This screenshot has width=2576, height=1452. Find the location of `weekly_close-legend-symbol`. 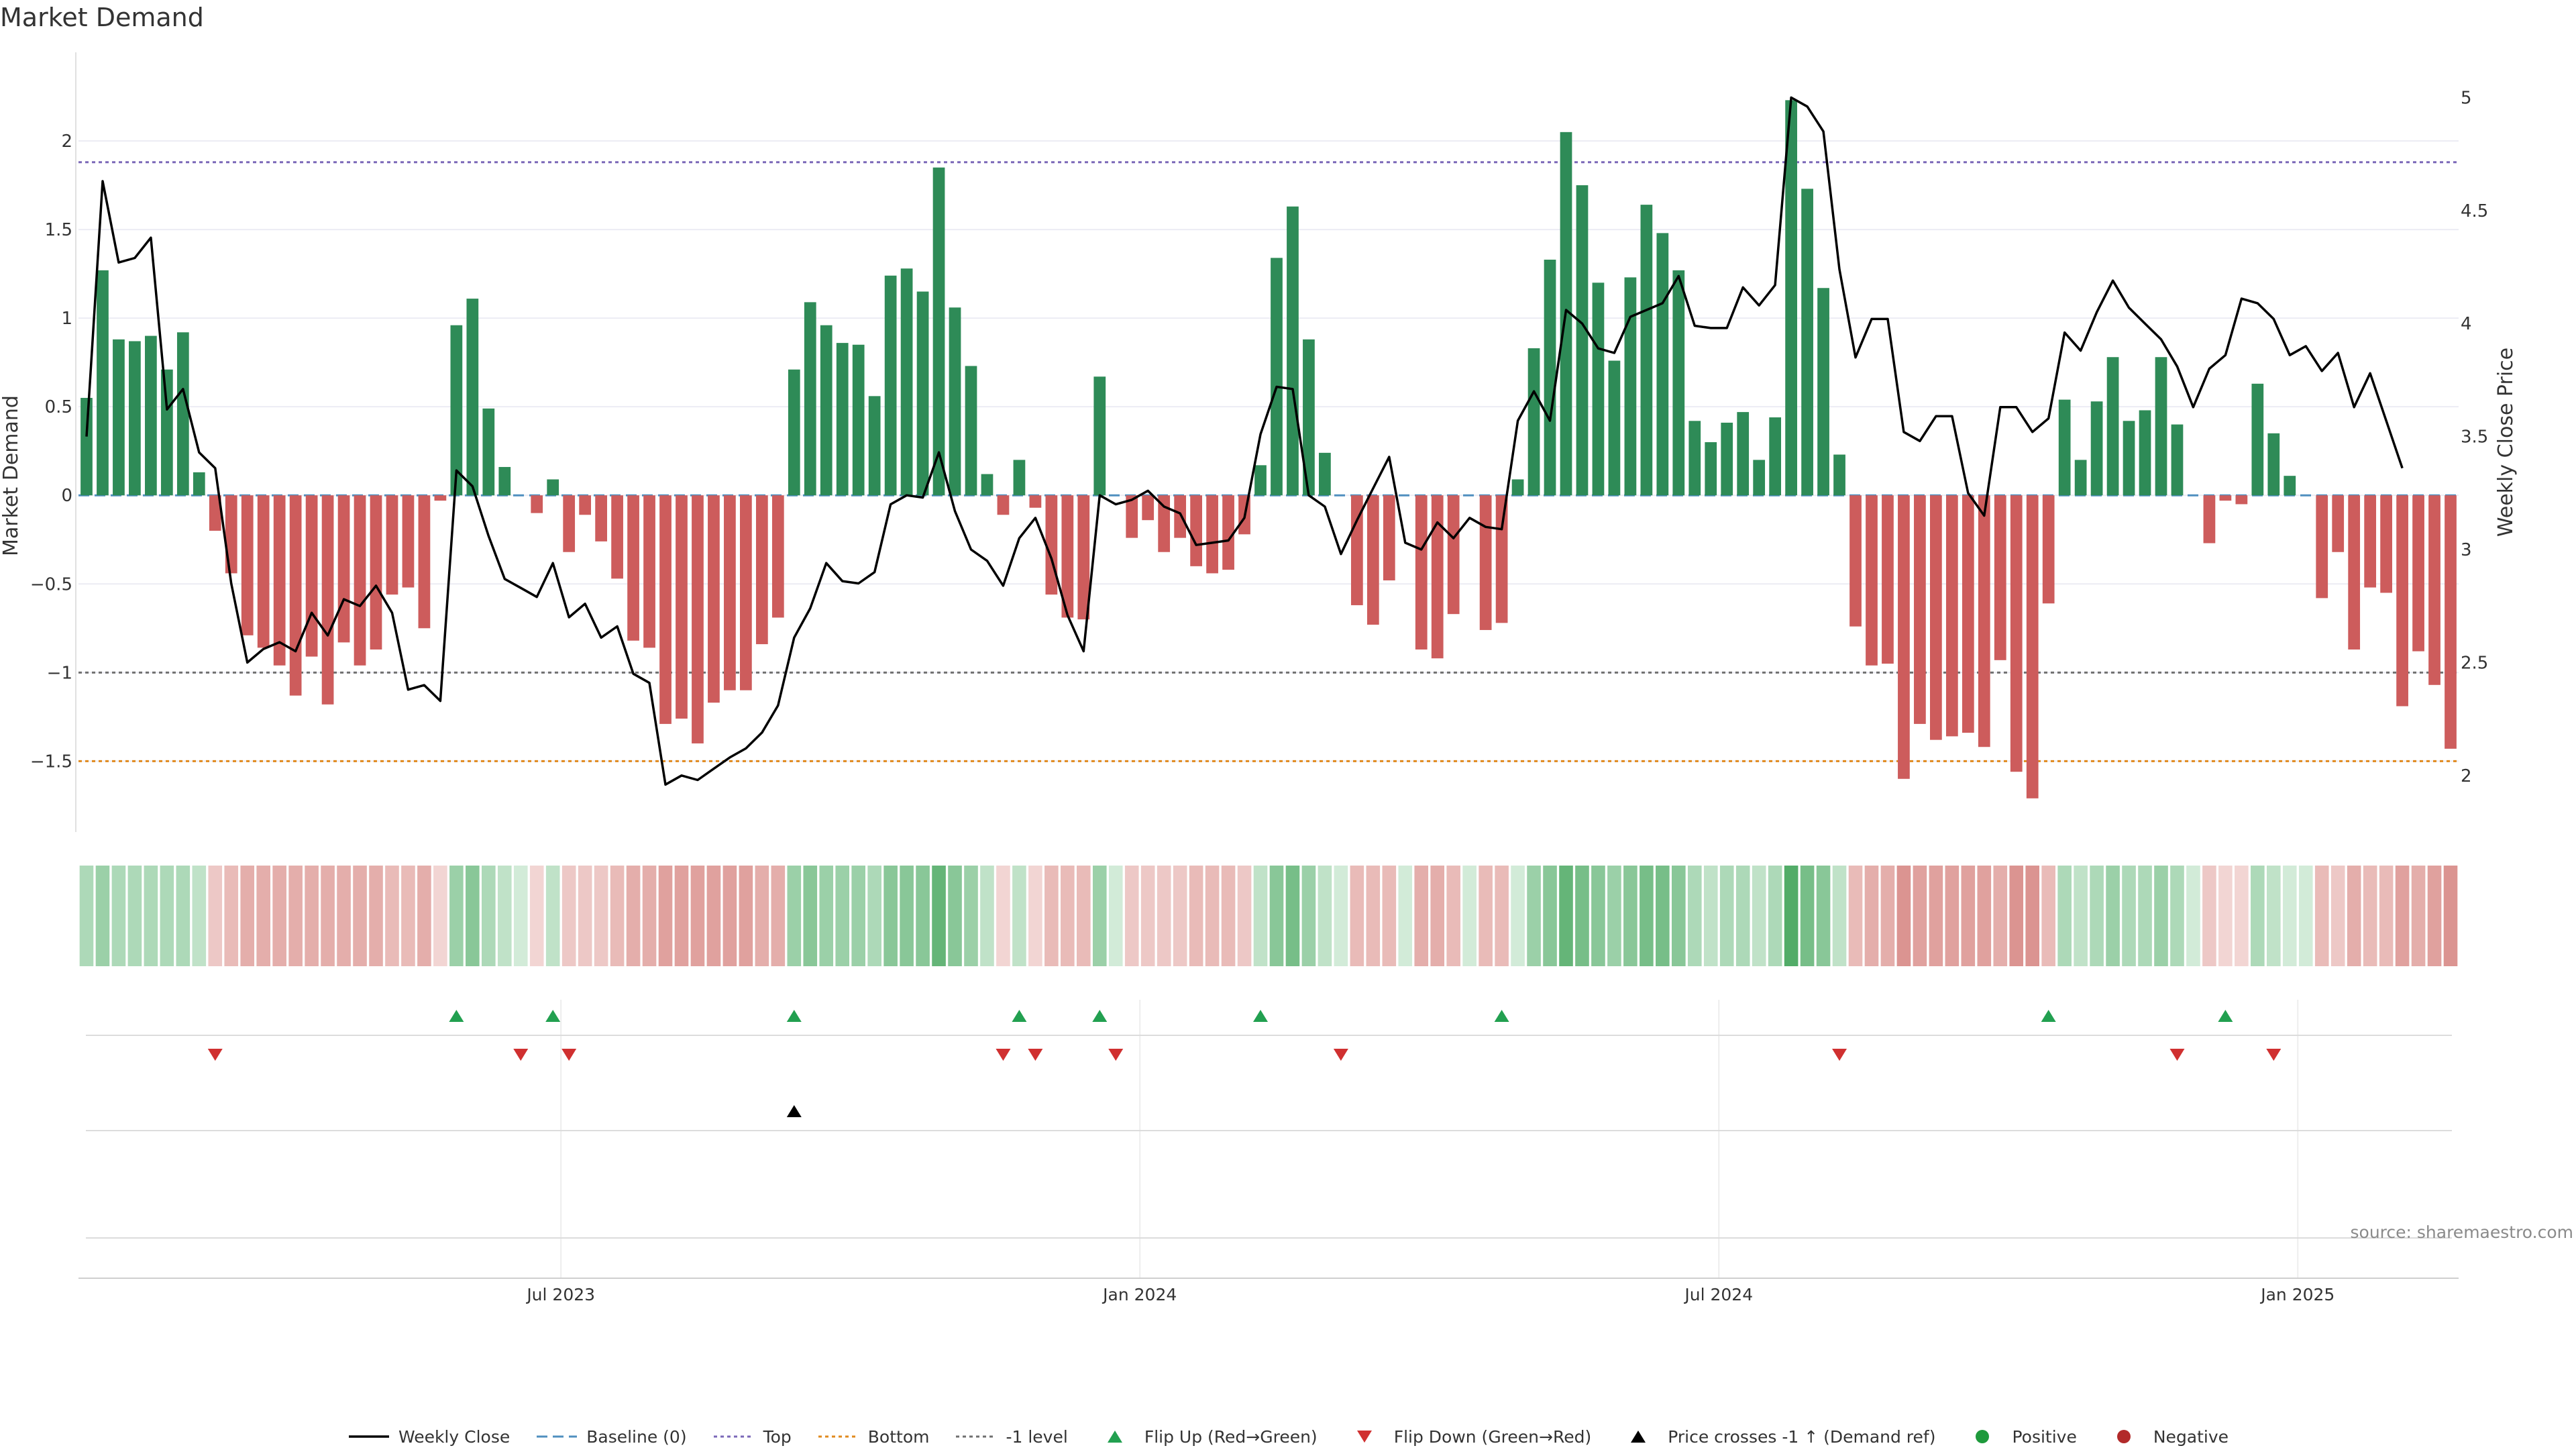

weekly_close-legend-symbol is located at coordinates (368, 1437).